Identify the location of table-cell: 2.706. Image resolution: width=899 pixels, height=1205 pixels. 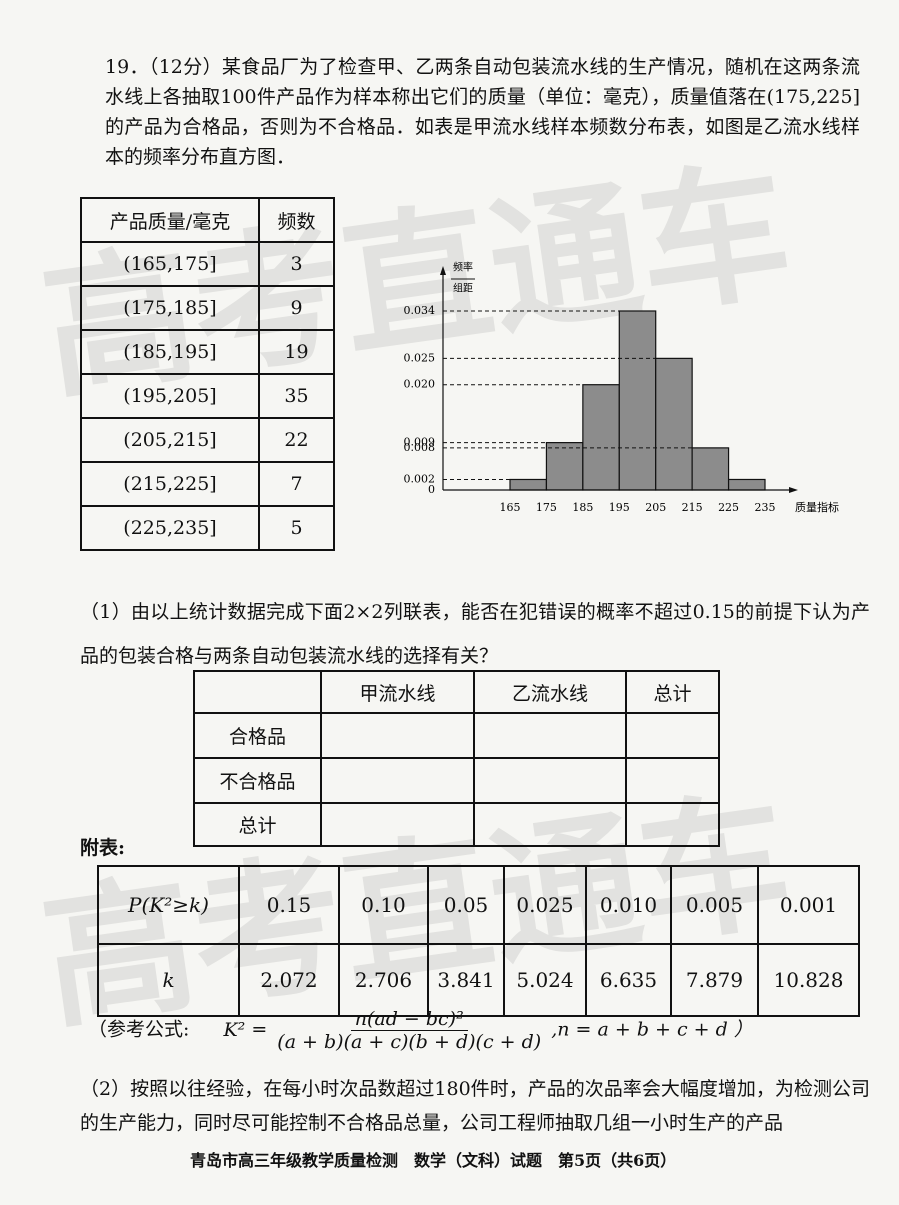
(383, 980).